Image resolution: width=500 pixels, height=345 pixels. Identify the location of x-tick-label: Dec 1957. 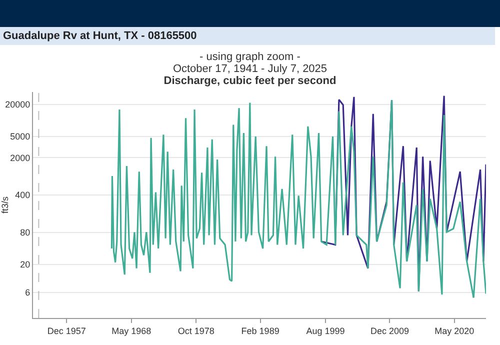
(66, 331).